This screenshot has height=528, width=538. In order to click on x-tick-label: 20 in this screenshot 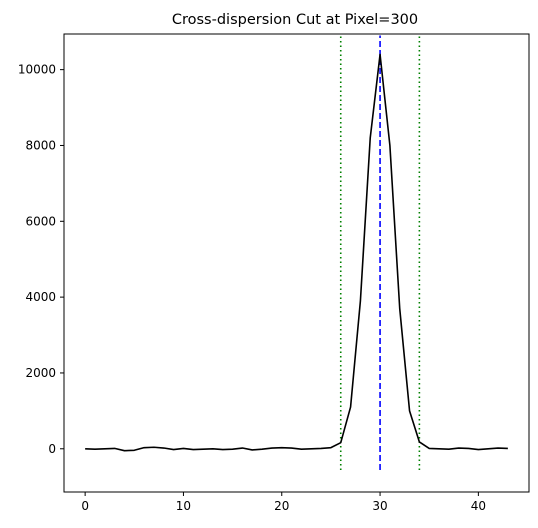, I will do `click(281, 506)`.